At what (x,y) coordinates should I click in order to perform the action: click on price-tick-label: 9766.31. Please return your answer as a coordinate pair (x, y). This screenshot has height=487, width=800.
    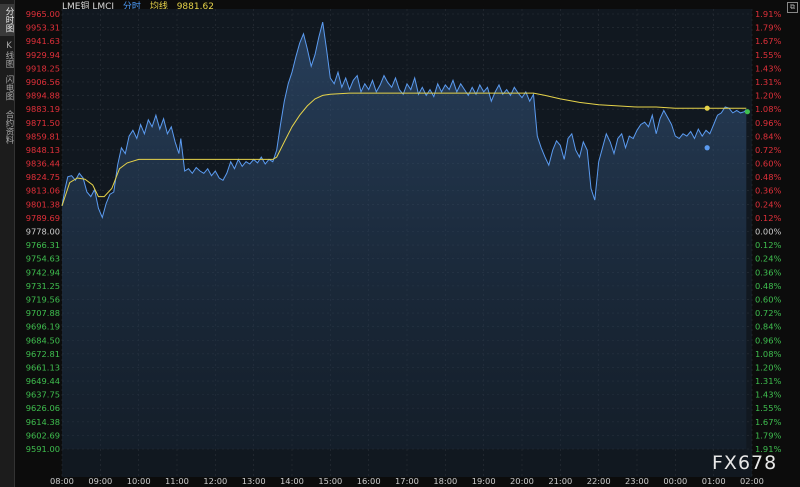
    Looking at the image, I should click on (43, 245).